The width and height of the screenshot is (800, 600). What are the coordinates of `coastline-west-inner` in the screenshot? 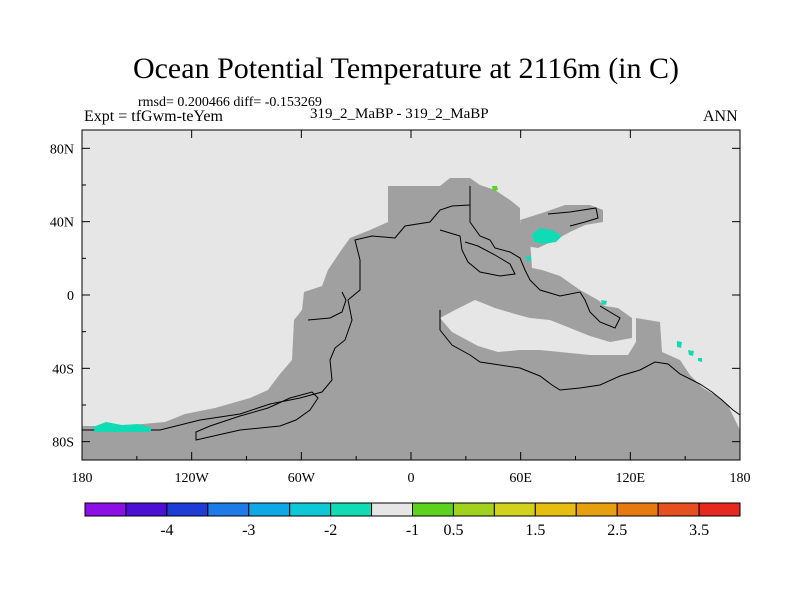 It's located at (257, 416).